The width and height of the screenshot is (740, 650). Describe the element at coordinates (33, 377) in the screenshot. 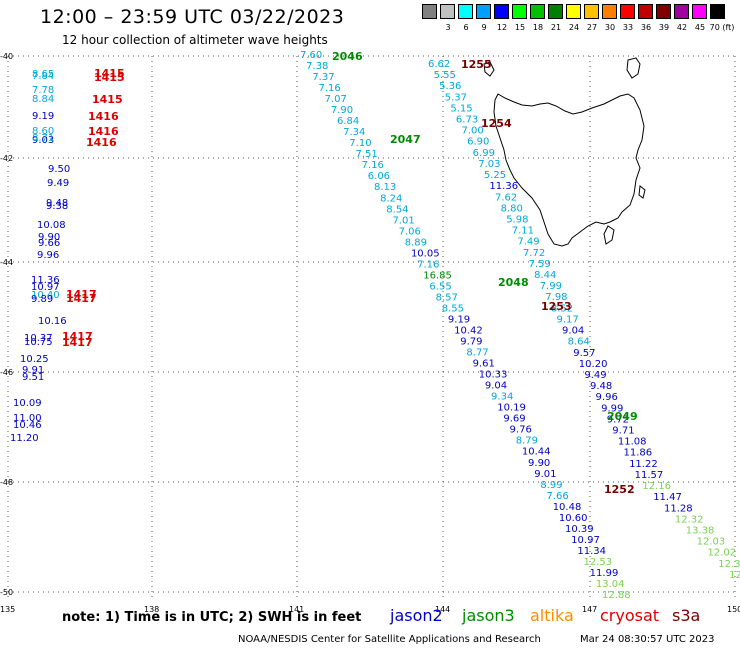

I see `wave-height-value: 9.51` at that location.